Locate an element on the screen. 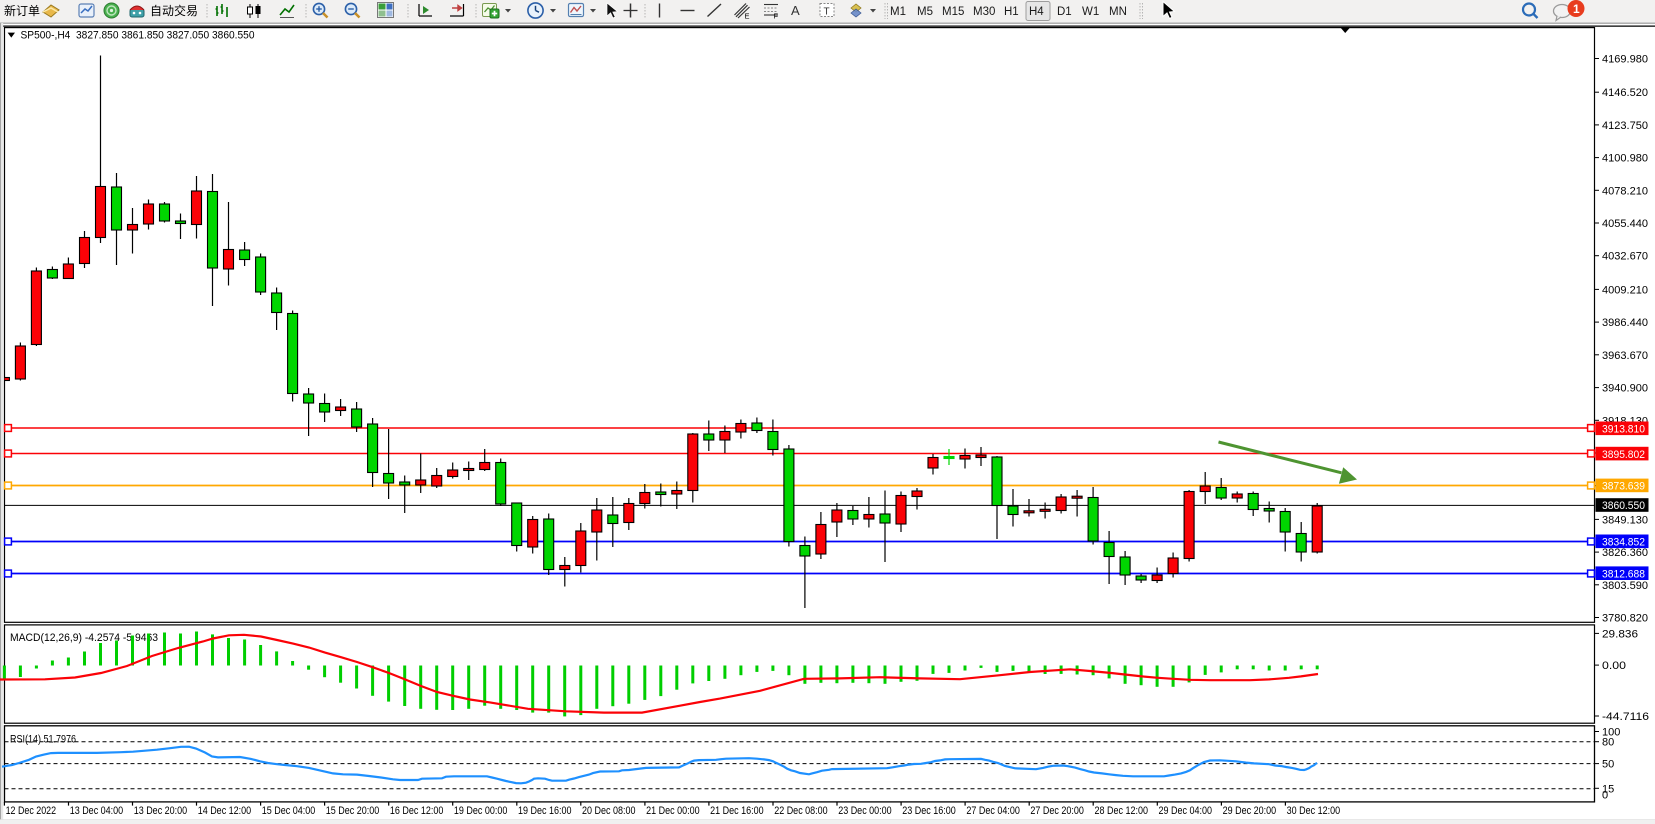 The image size is (1655, 824). svg-text: 新订单 is located at coordinates (22, 10).